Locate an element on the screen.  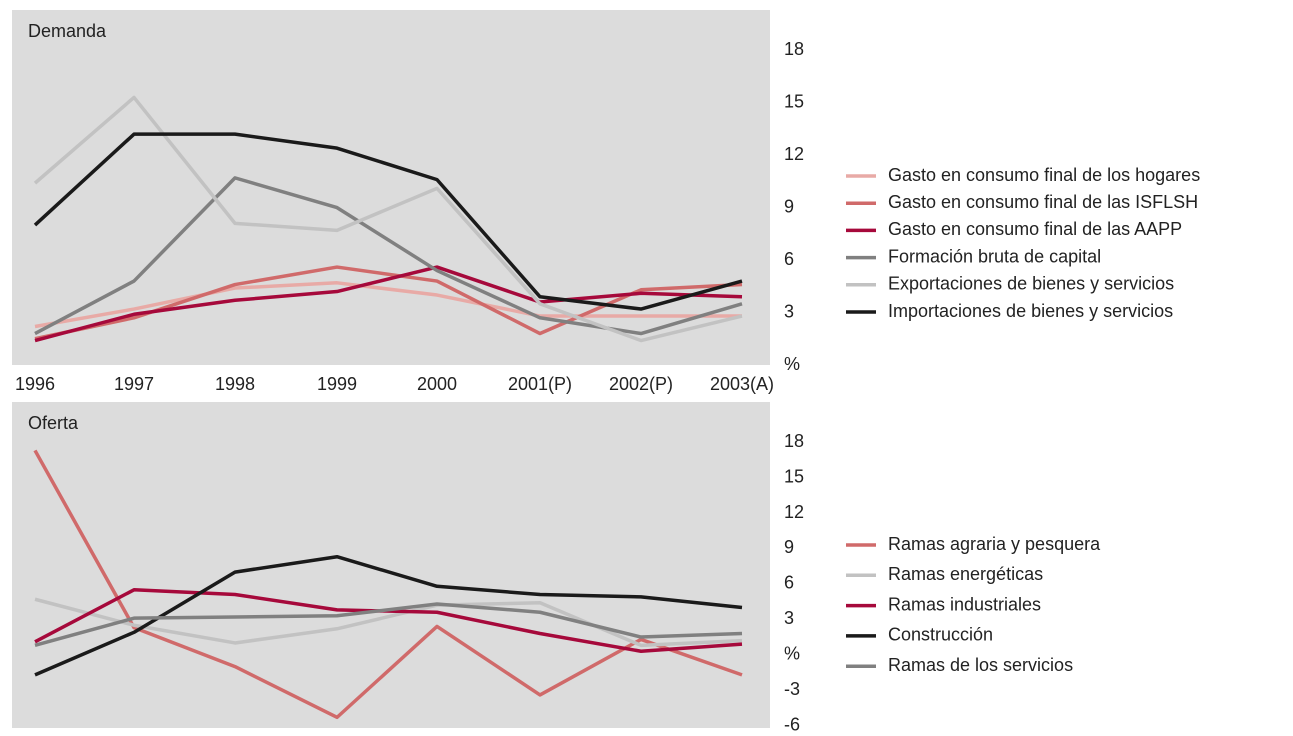
legend-label: Gasto en consumo final de las ISFLSH is located at coordinates (1043, 202).